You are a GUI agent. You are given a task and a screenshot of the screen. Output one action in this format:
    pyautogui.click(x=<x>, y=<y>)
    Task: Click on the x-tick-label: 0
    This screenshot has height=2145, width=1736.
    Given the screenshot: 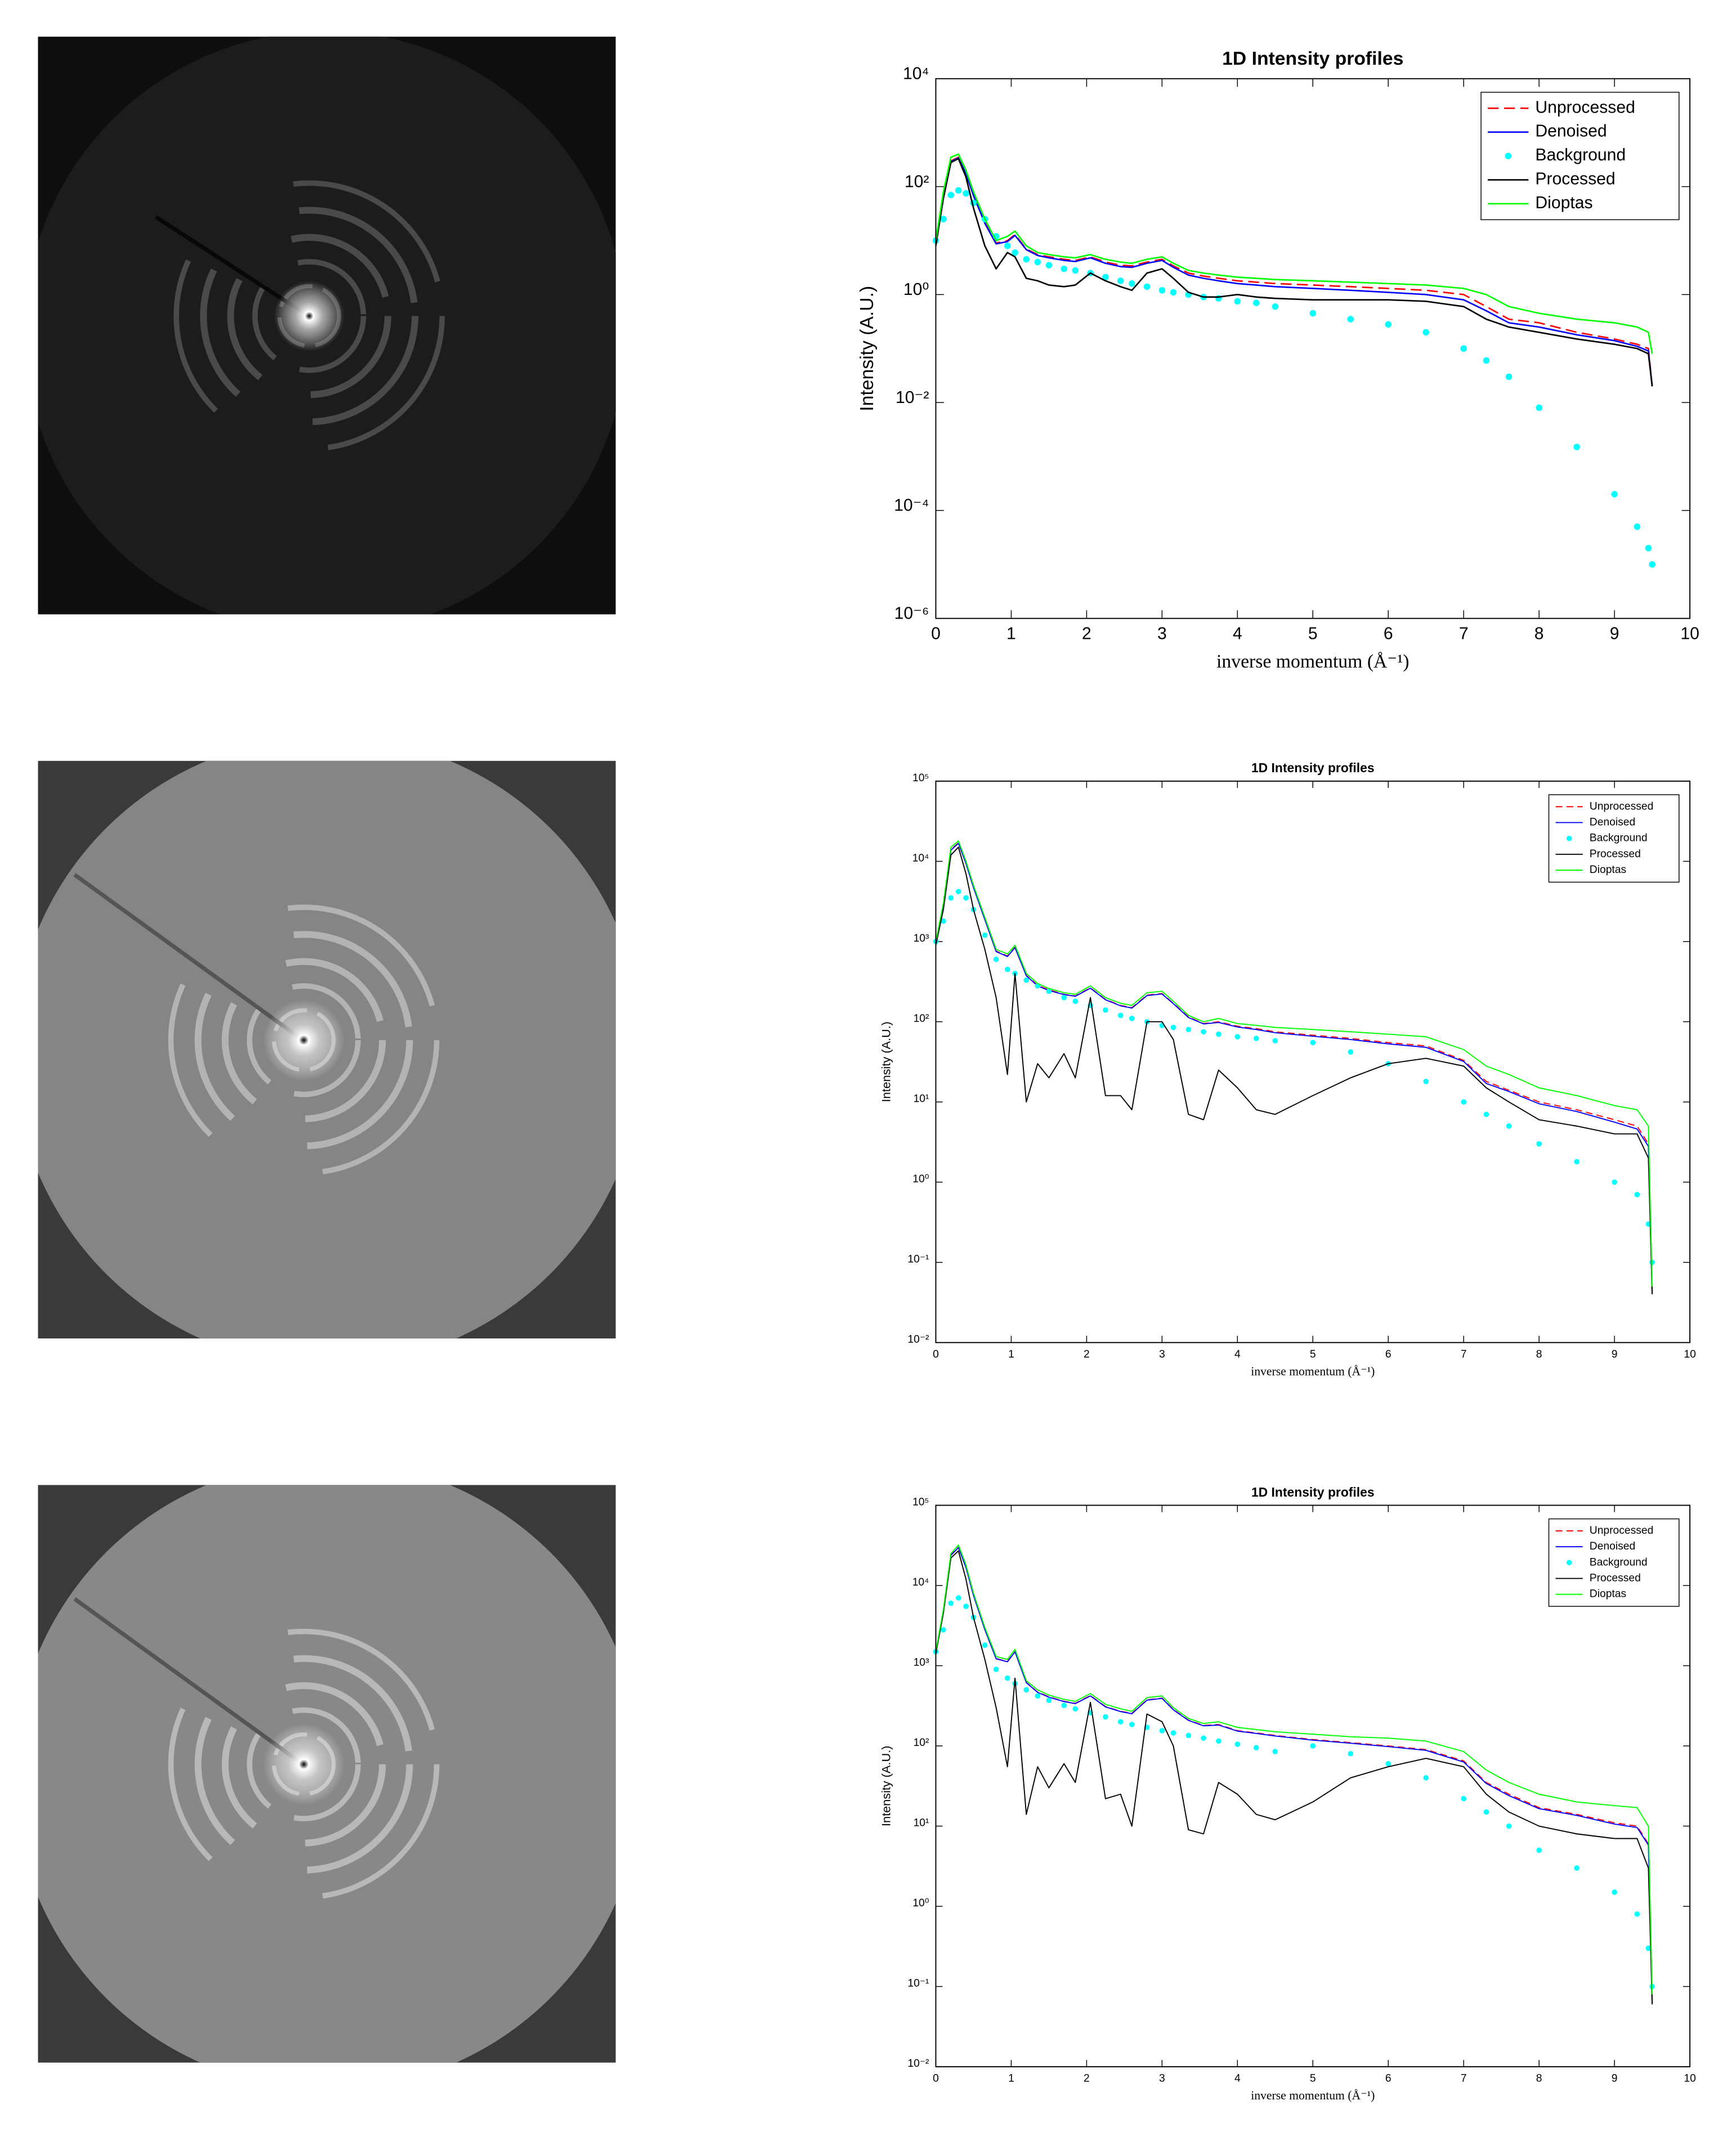 What is the action you would take?
    pyautogui.click(x=936, y=634)
    